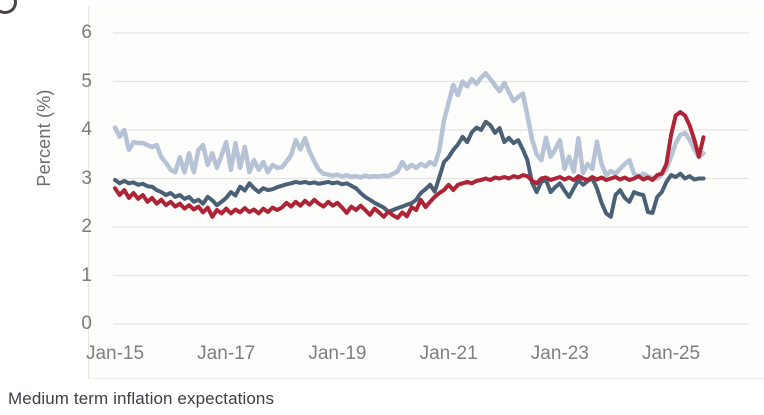 Image resolution: width=764 pixels, height=415 pixels. What do you see at coordinates (86, 129) in the screenshot?
I see `y-tick-label-4: 4` at bounding box center [86, 129].